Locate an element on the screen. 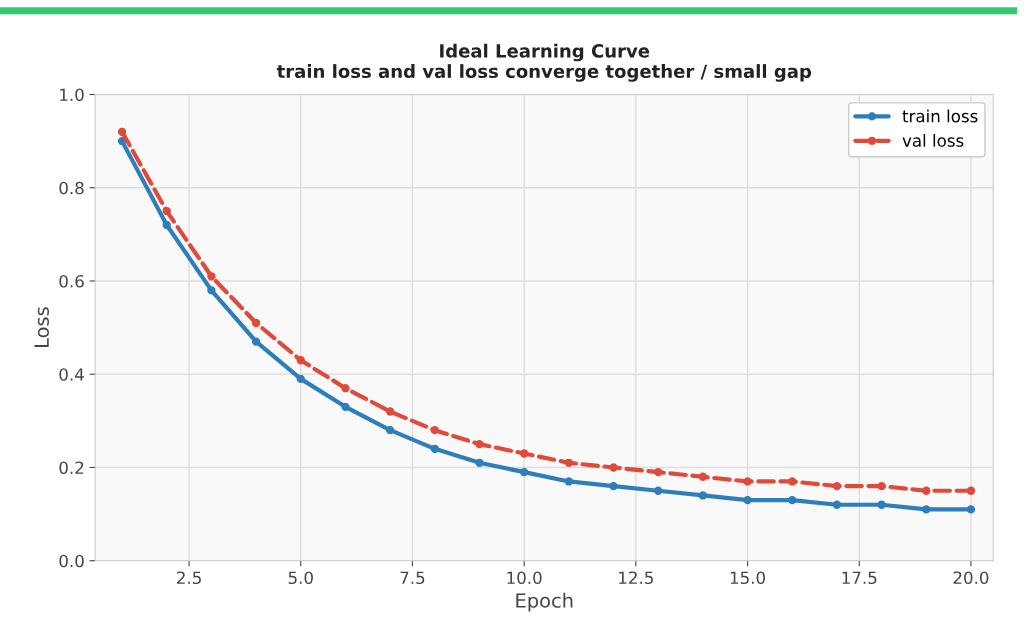  x-tick-label: 12.5 is located at coordinates (636, 578).